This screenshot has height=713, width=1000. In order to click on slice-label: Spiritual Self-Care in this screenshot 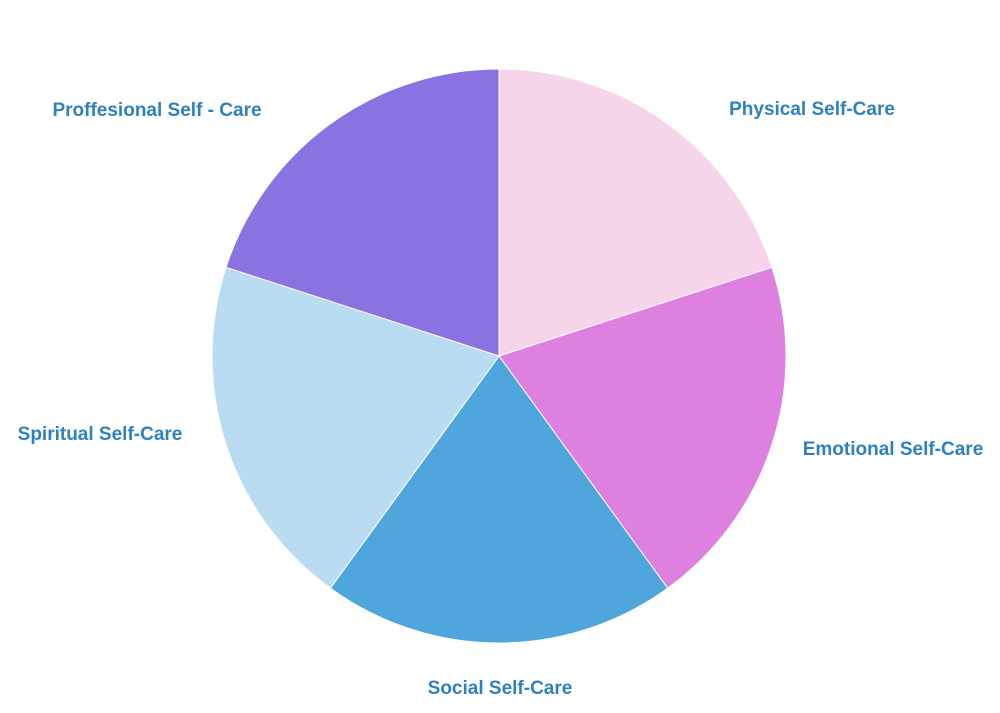, I will do `click(100, 434)`.